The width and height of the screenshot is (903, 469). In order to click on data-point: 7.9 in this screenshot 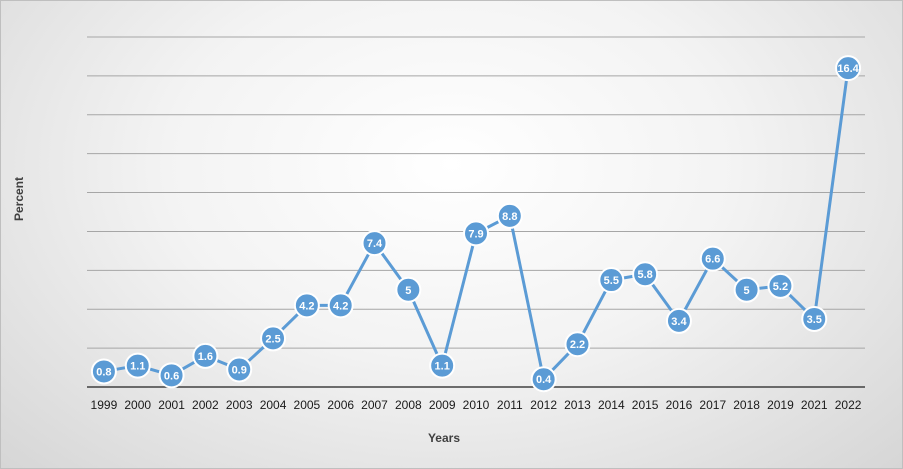, I will do `click(476, 233)`.